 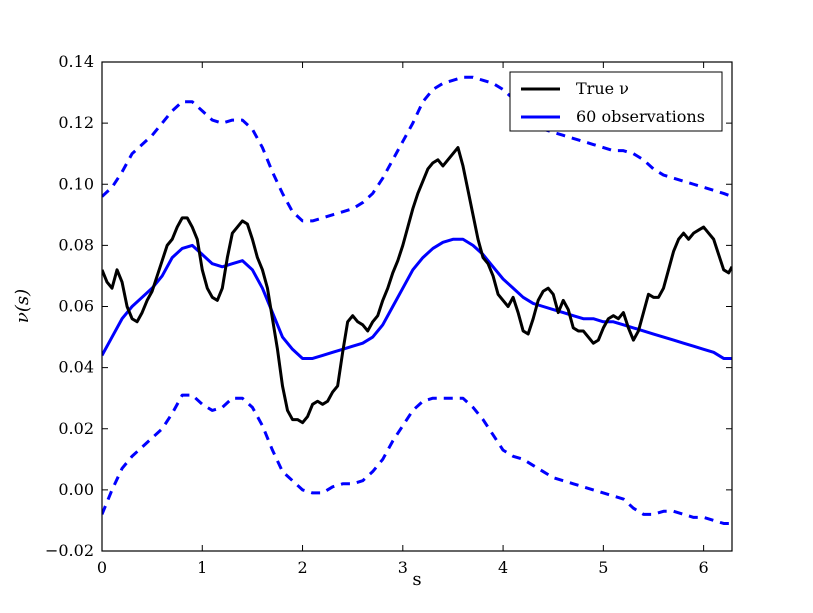 What do you see at coordinates (416, 579) in the screenshot?
I see `x-axis-label: s` at bounding box center [416, 579].